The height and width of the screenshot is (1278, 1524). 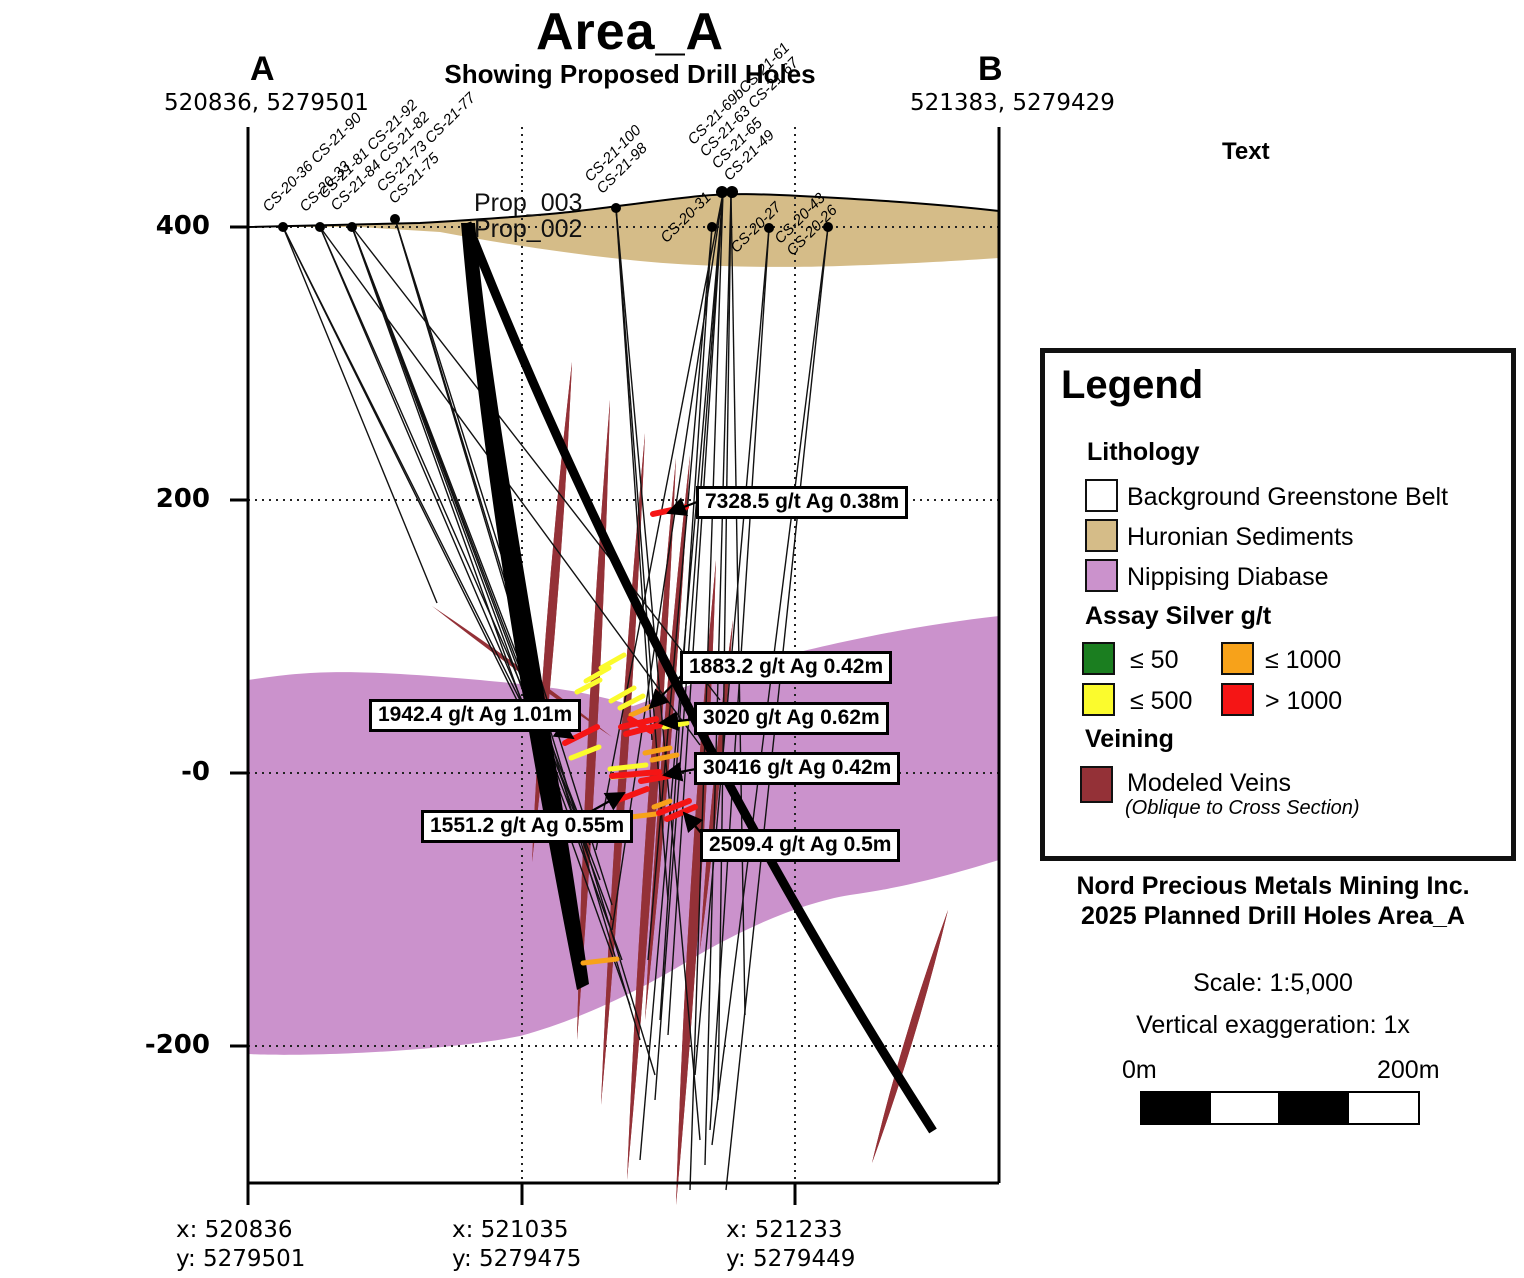 What do you see at coordinates (990, 69) in the screenshot?
I see `section-b-label: B` at bounding box center [990, 69].